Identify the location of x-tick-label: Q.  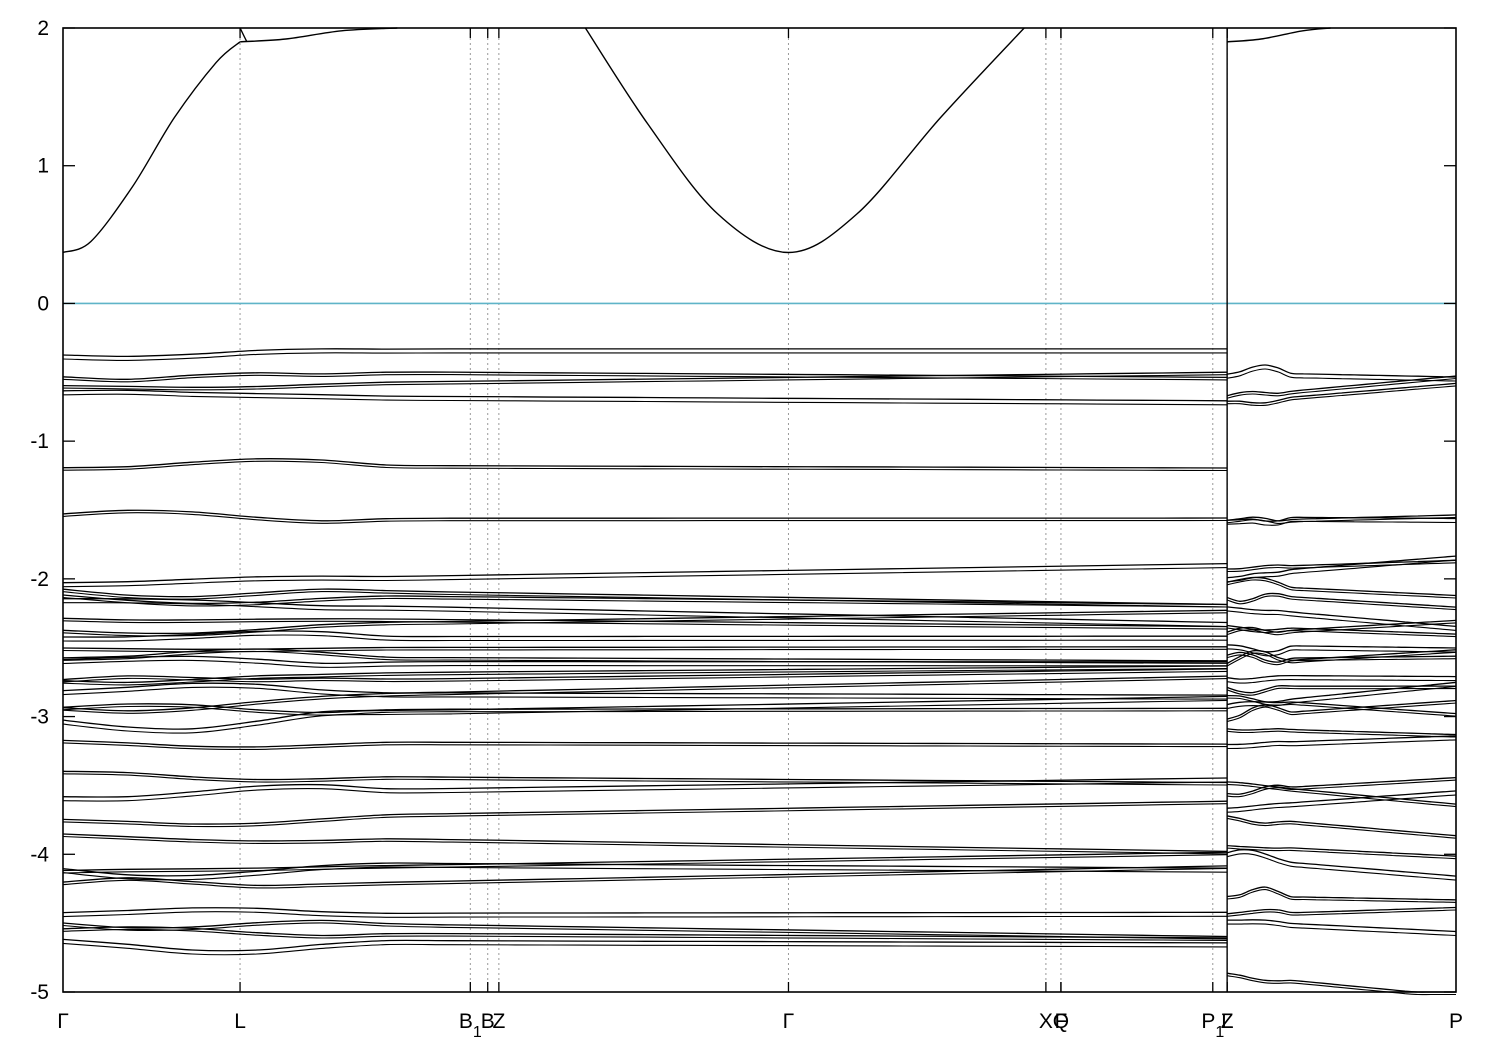
(1061, 1021).